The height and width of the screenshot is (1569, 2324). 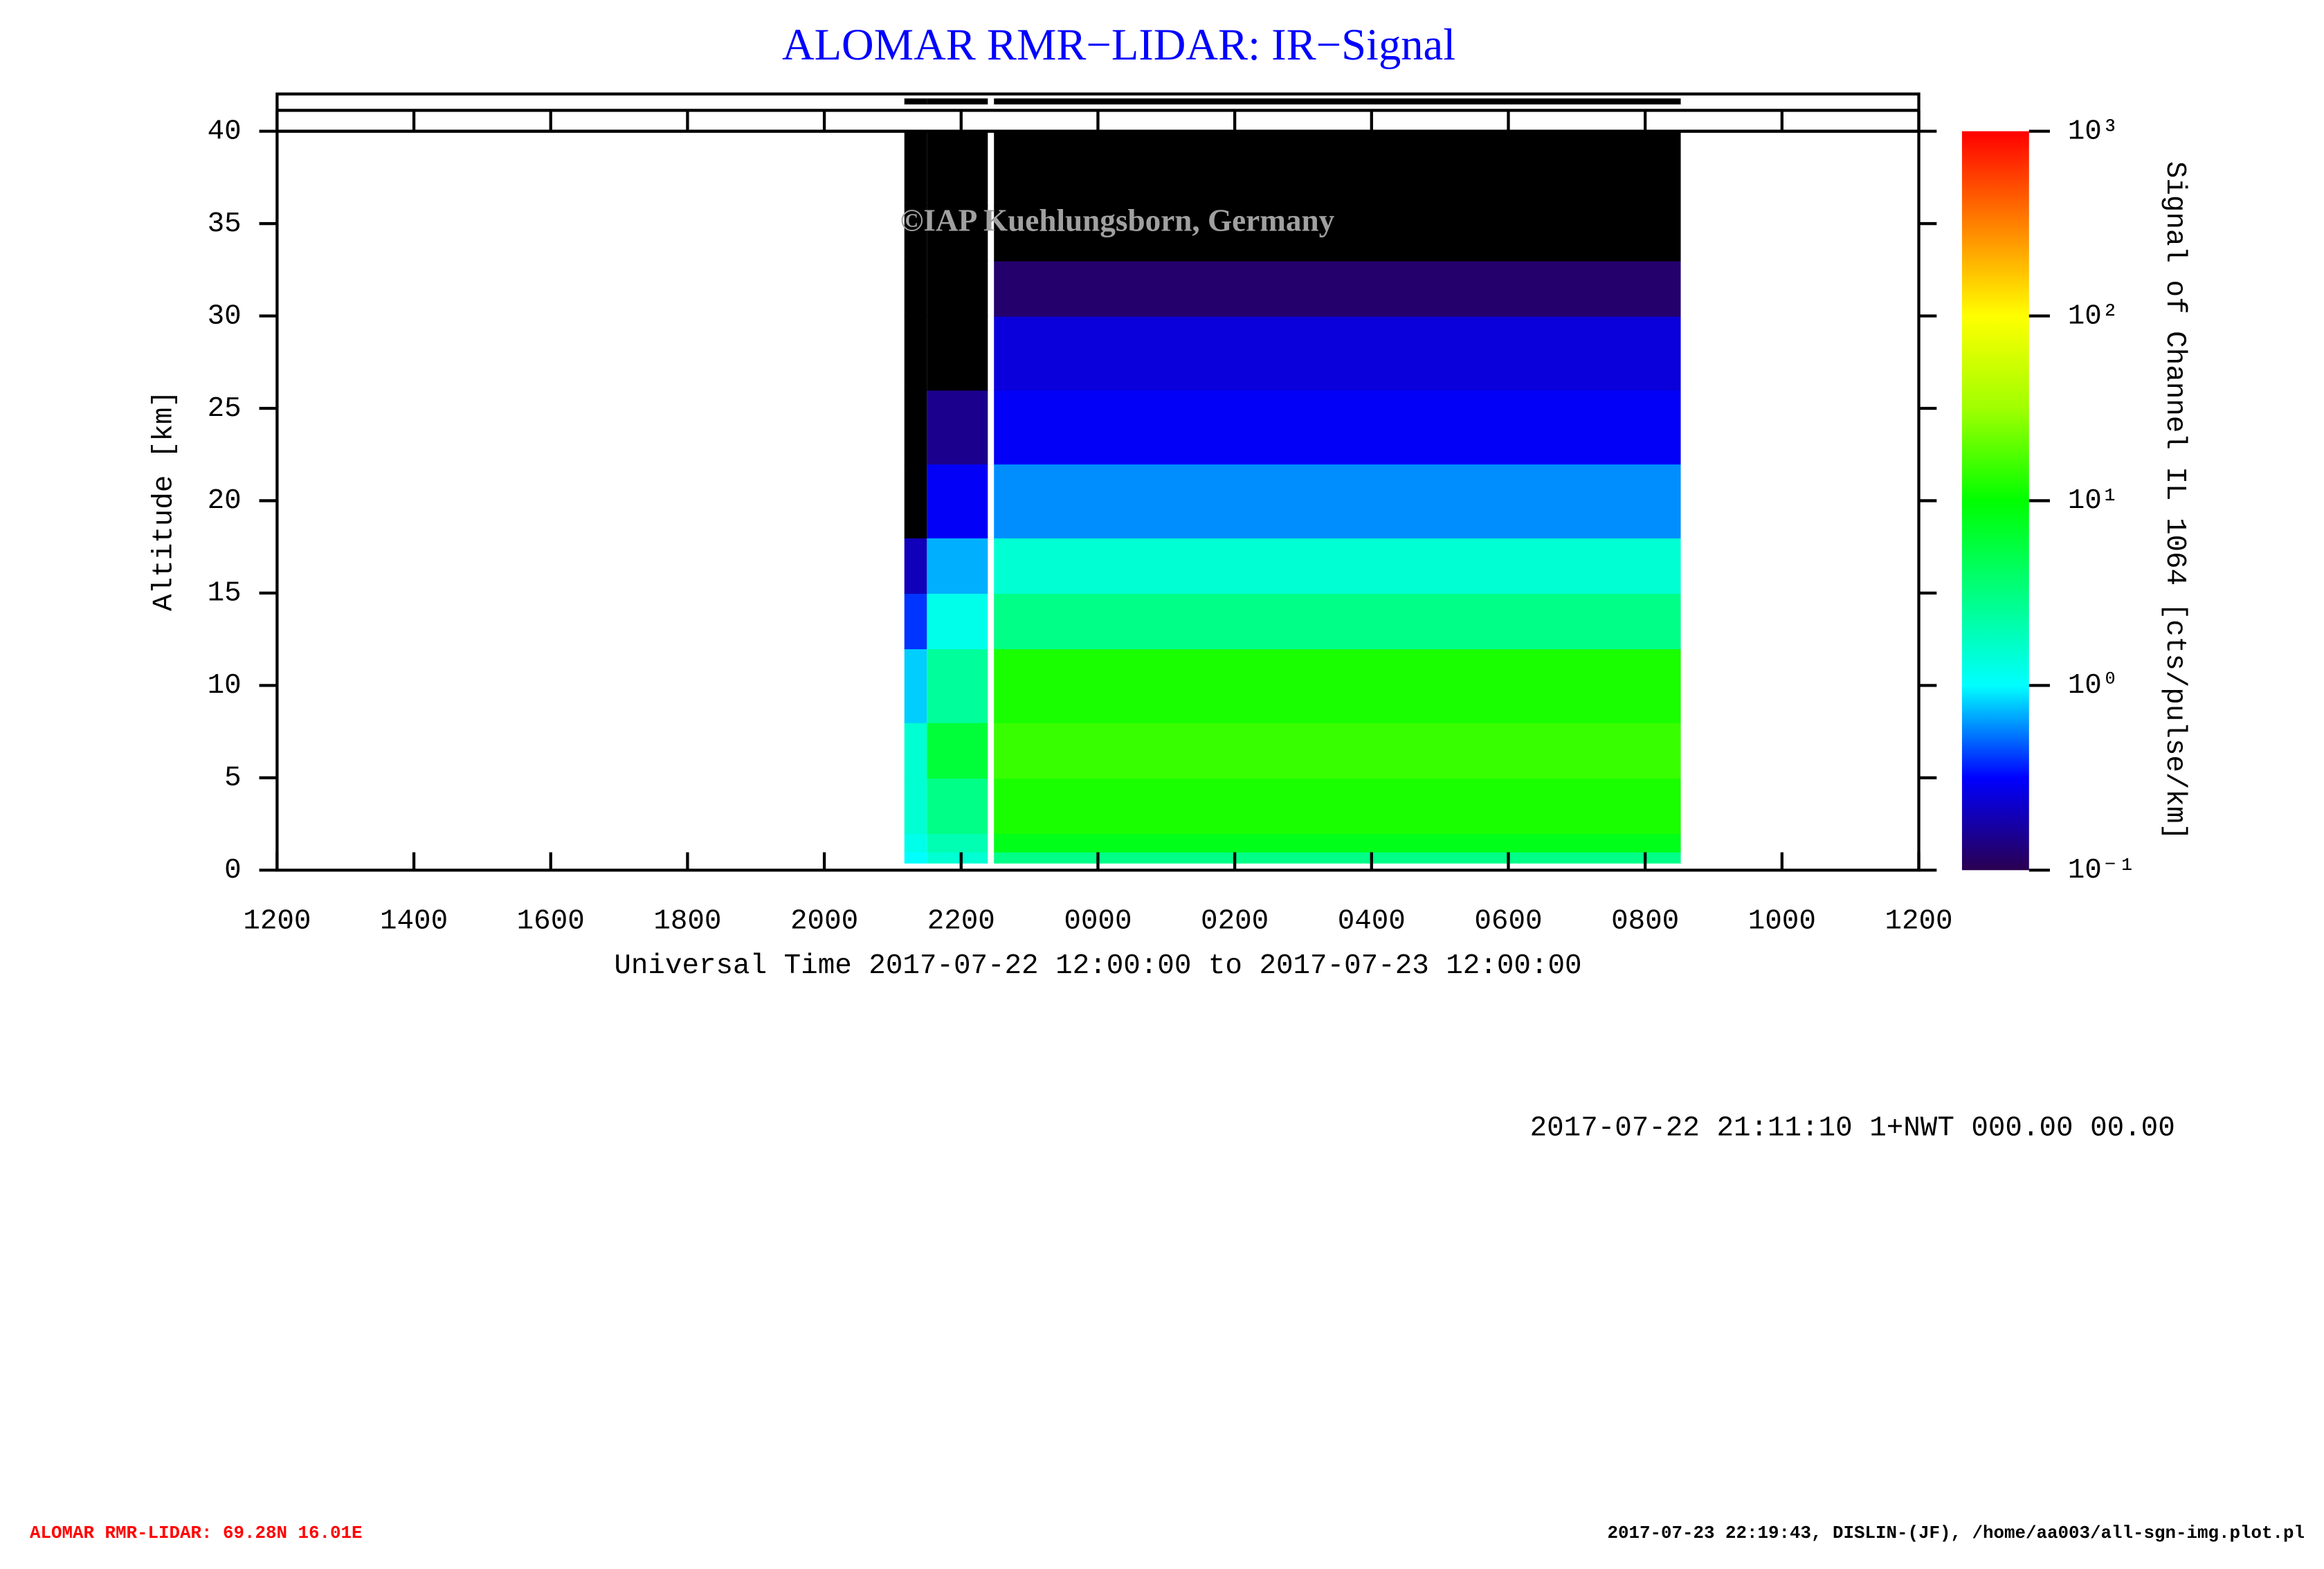 What do you see at coordinates (225, 224) in the screenshot?
I see `y-tick-label: 35` at bounding box center [225, 224].